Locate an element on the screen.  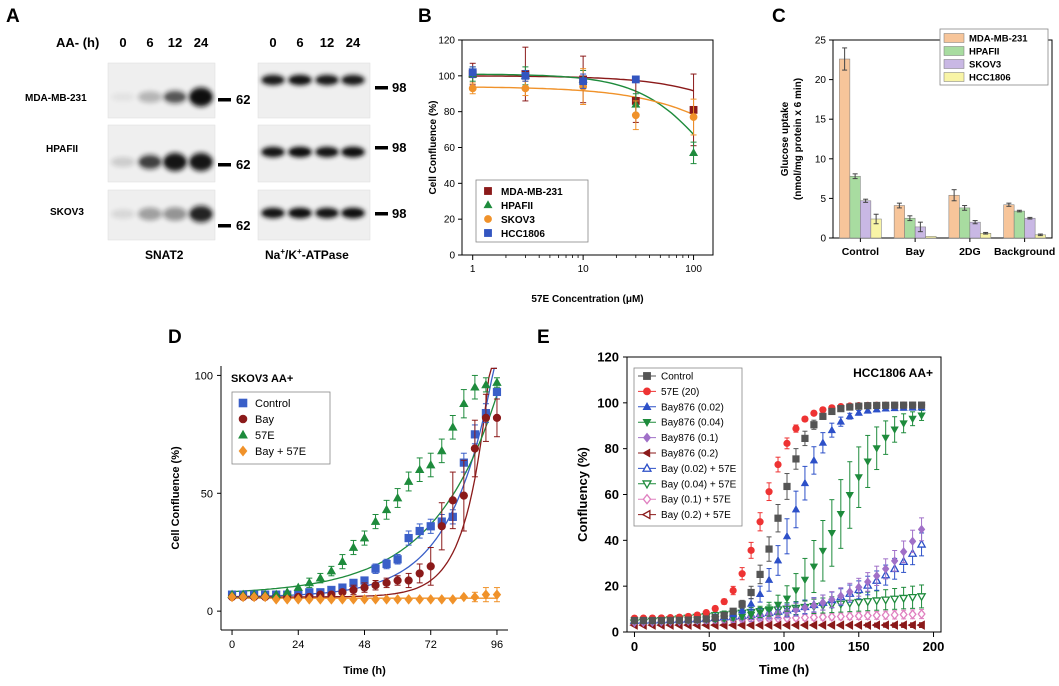
legend-label: Bay (0.04) + 57E is located at coordinates (699, 484).